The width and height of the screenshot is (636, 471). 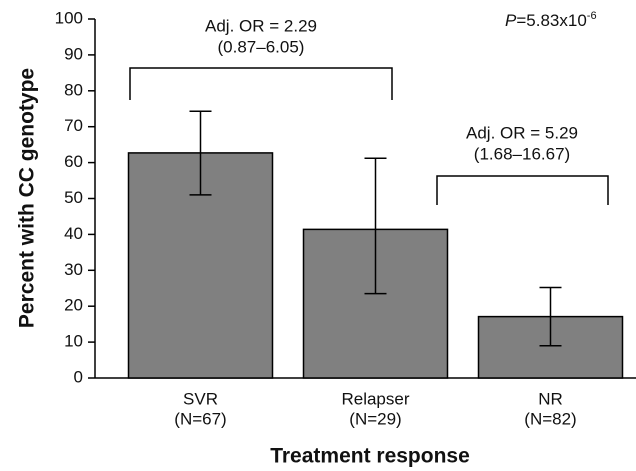 I want to click on annotation-line1: Adj. OR = 2.29, so click(x=261, y=25).